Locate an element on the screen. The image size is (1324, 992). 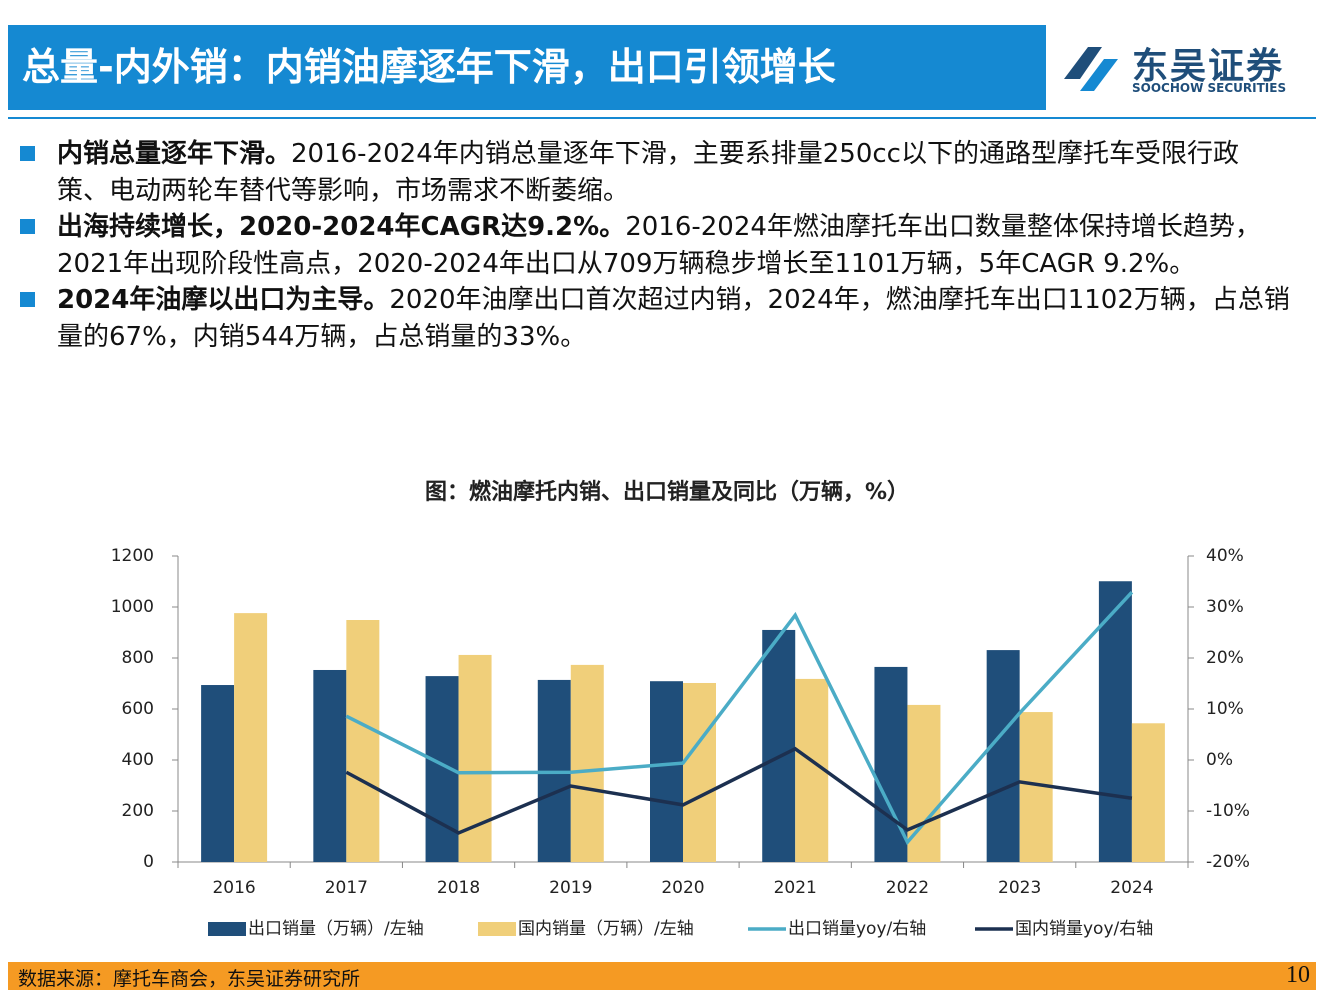
legend-label: 国内销量yoy/右轴 is located at coordinates (1084, 929).